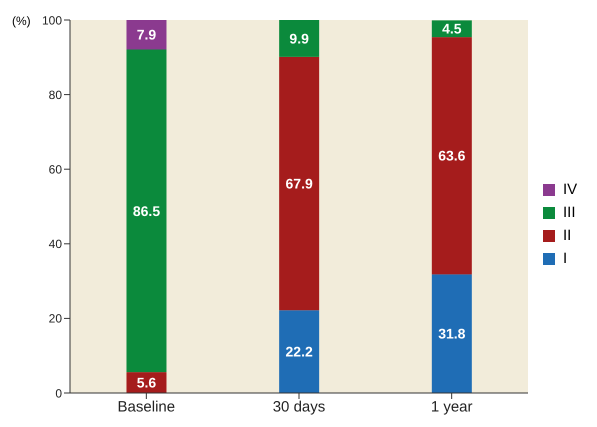 This screenshot has width=597, height=427. I want to click on data-label: 9.9, so click(299, 38).